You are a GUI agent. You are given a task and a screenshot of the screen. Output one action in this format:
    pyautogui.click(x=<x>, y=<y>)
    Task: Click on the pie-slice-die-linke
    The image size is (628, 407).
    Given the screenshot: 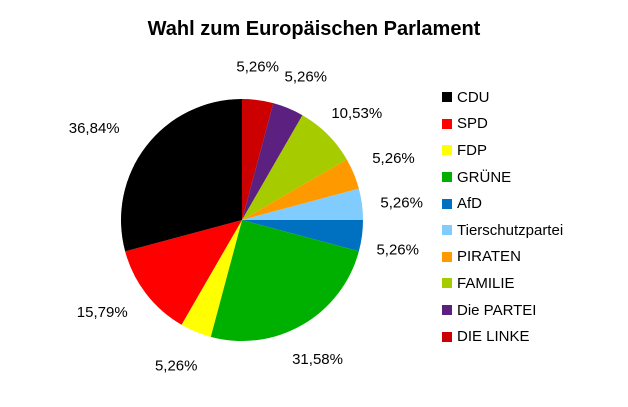 What is the action you would take?
    pyautogui.click(x=258, y=159)
    